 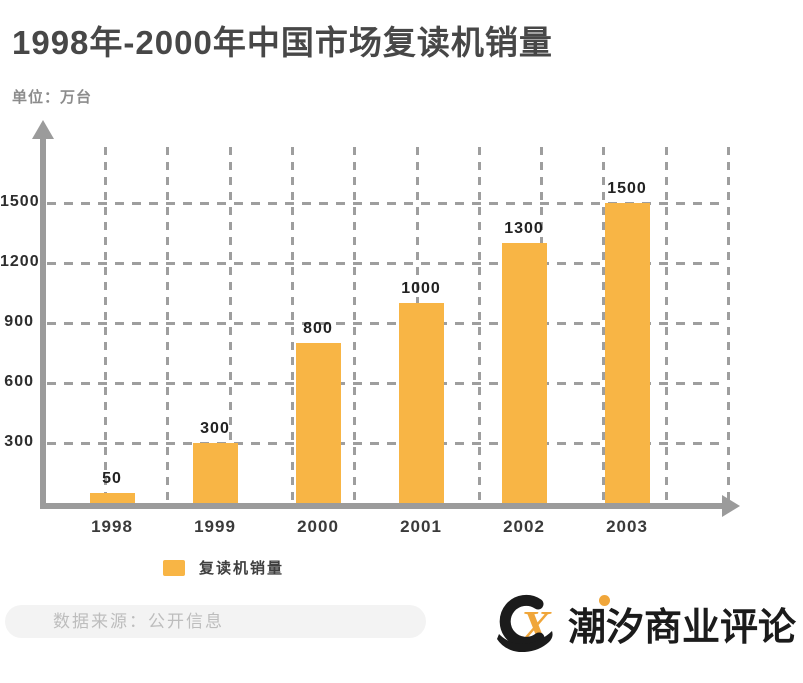 I want to click on bar-value-label: 800, so click(x=318, y=328).